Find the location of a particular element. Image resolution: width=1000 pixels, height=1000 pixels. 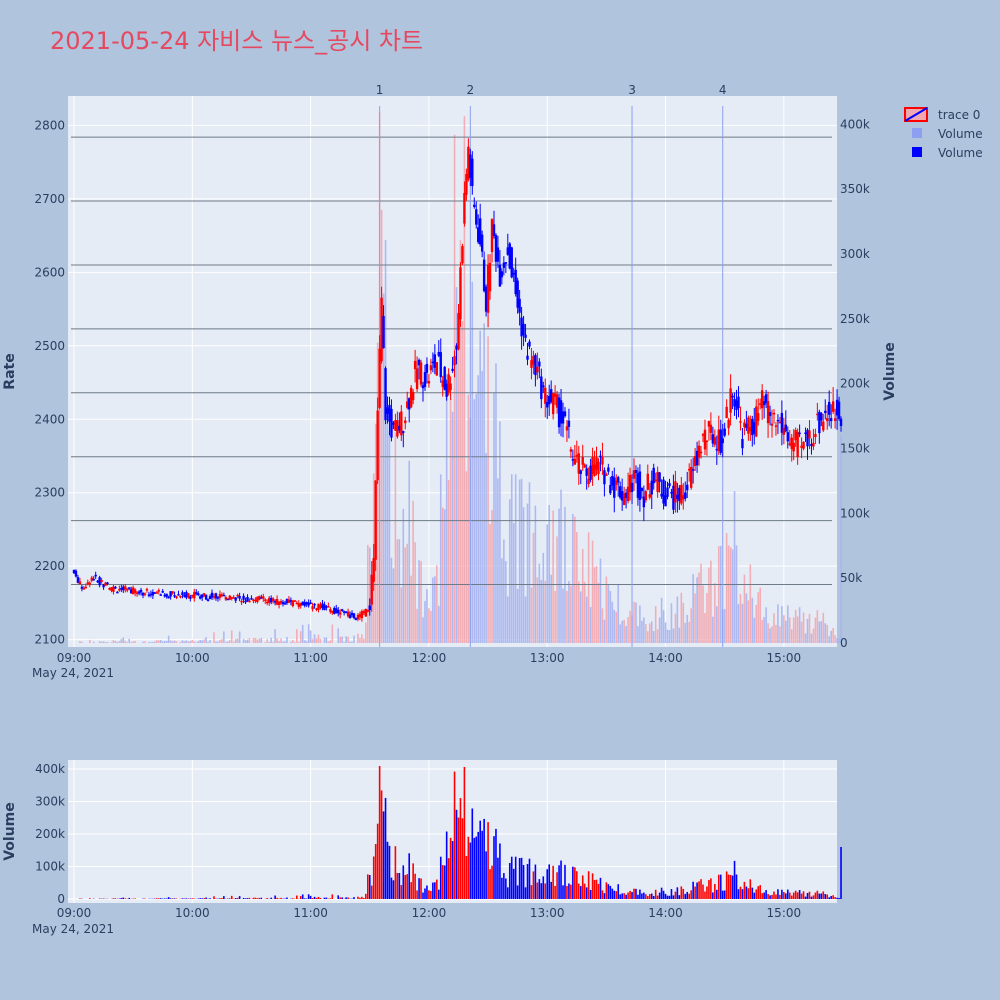

y-tick-label: 2200 is located at coordinates (49, 566).